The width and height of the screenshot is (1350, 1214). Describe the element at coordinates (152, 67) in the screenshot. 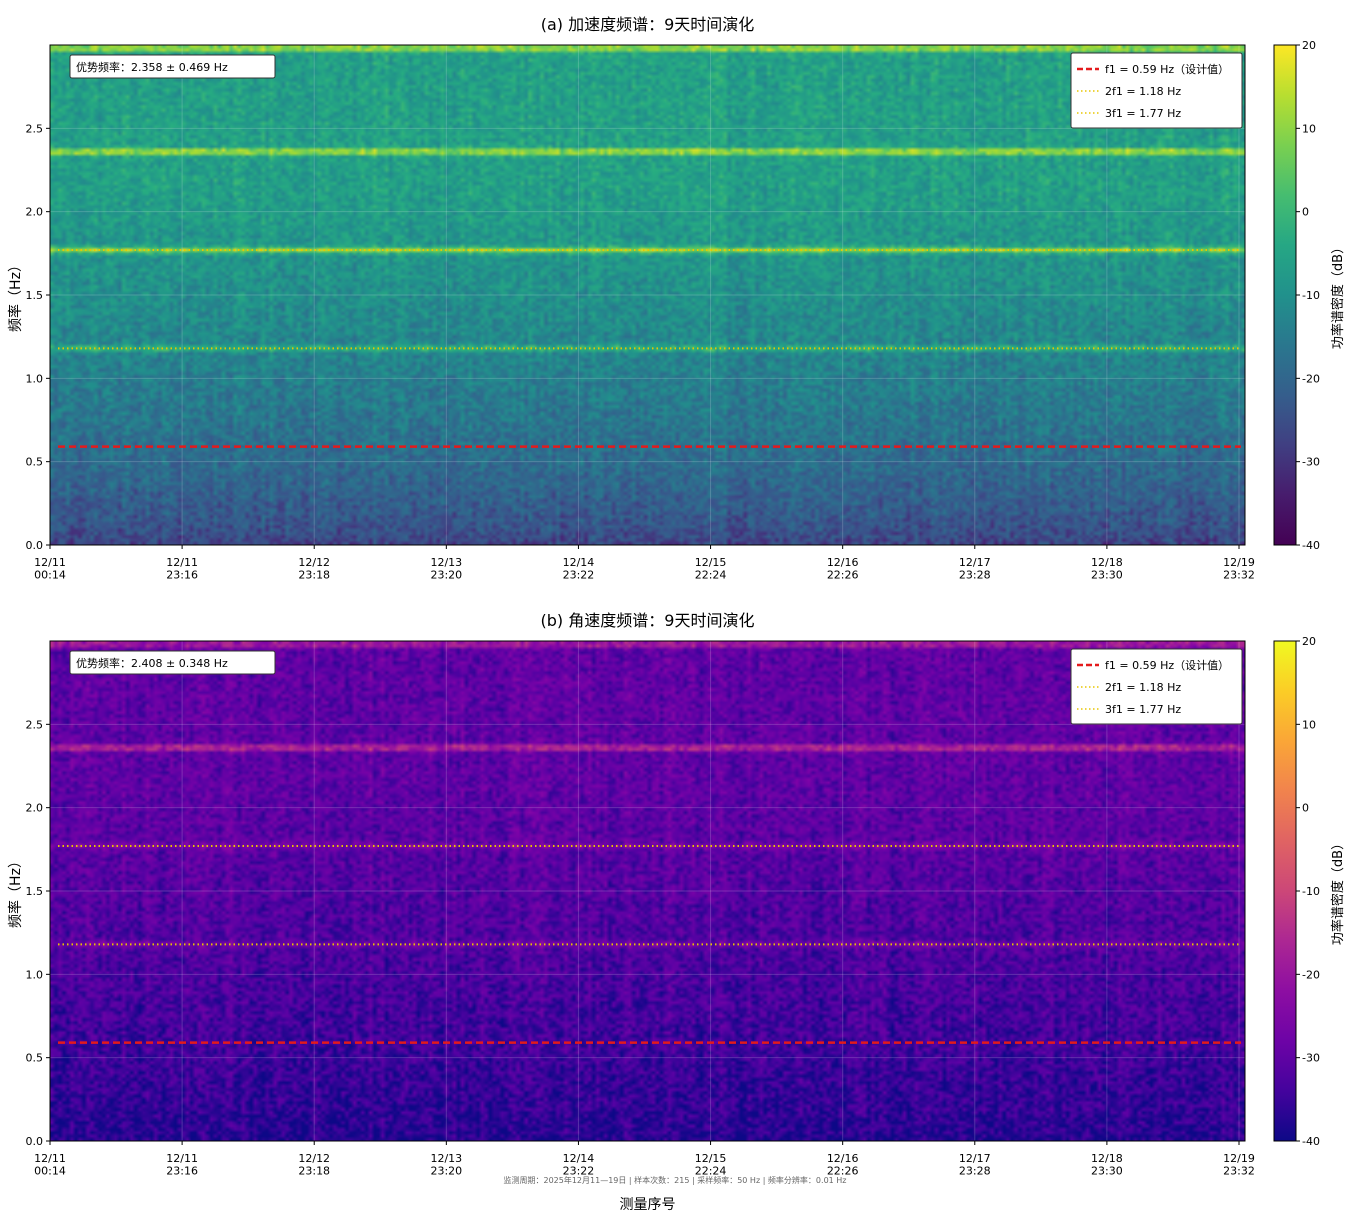

I see `dominant-frequency-text: 优势频率：2.358 ± 0.469 Hz` at that location.